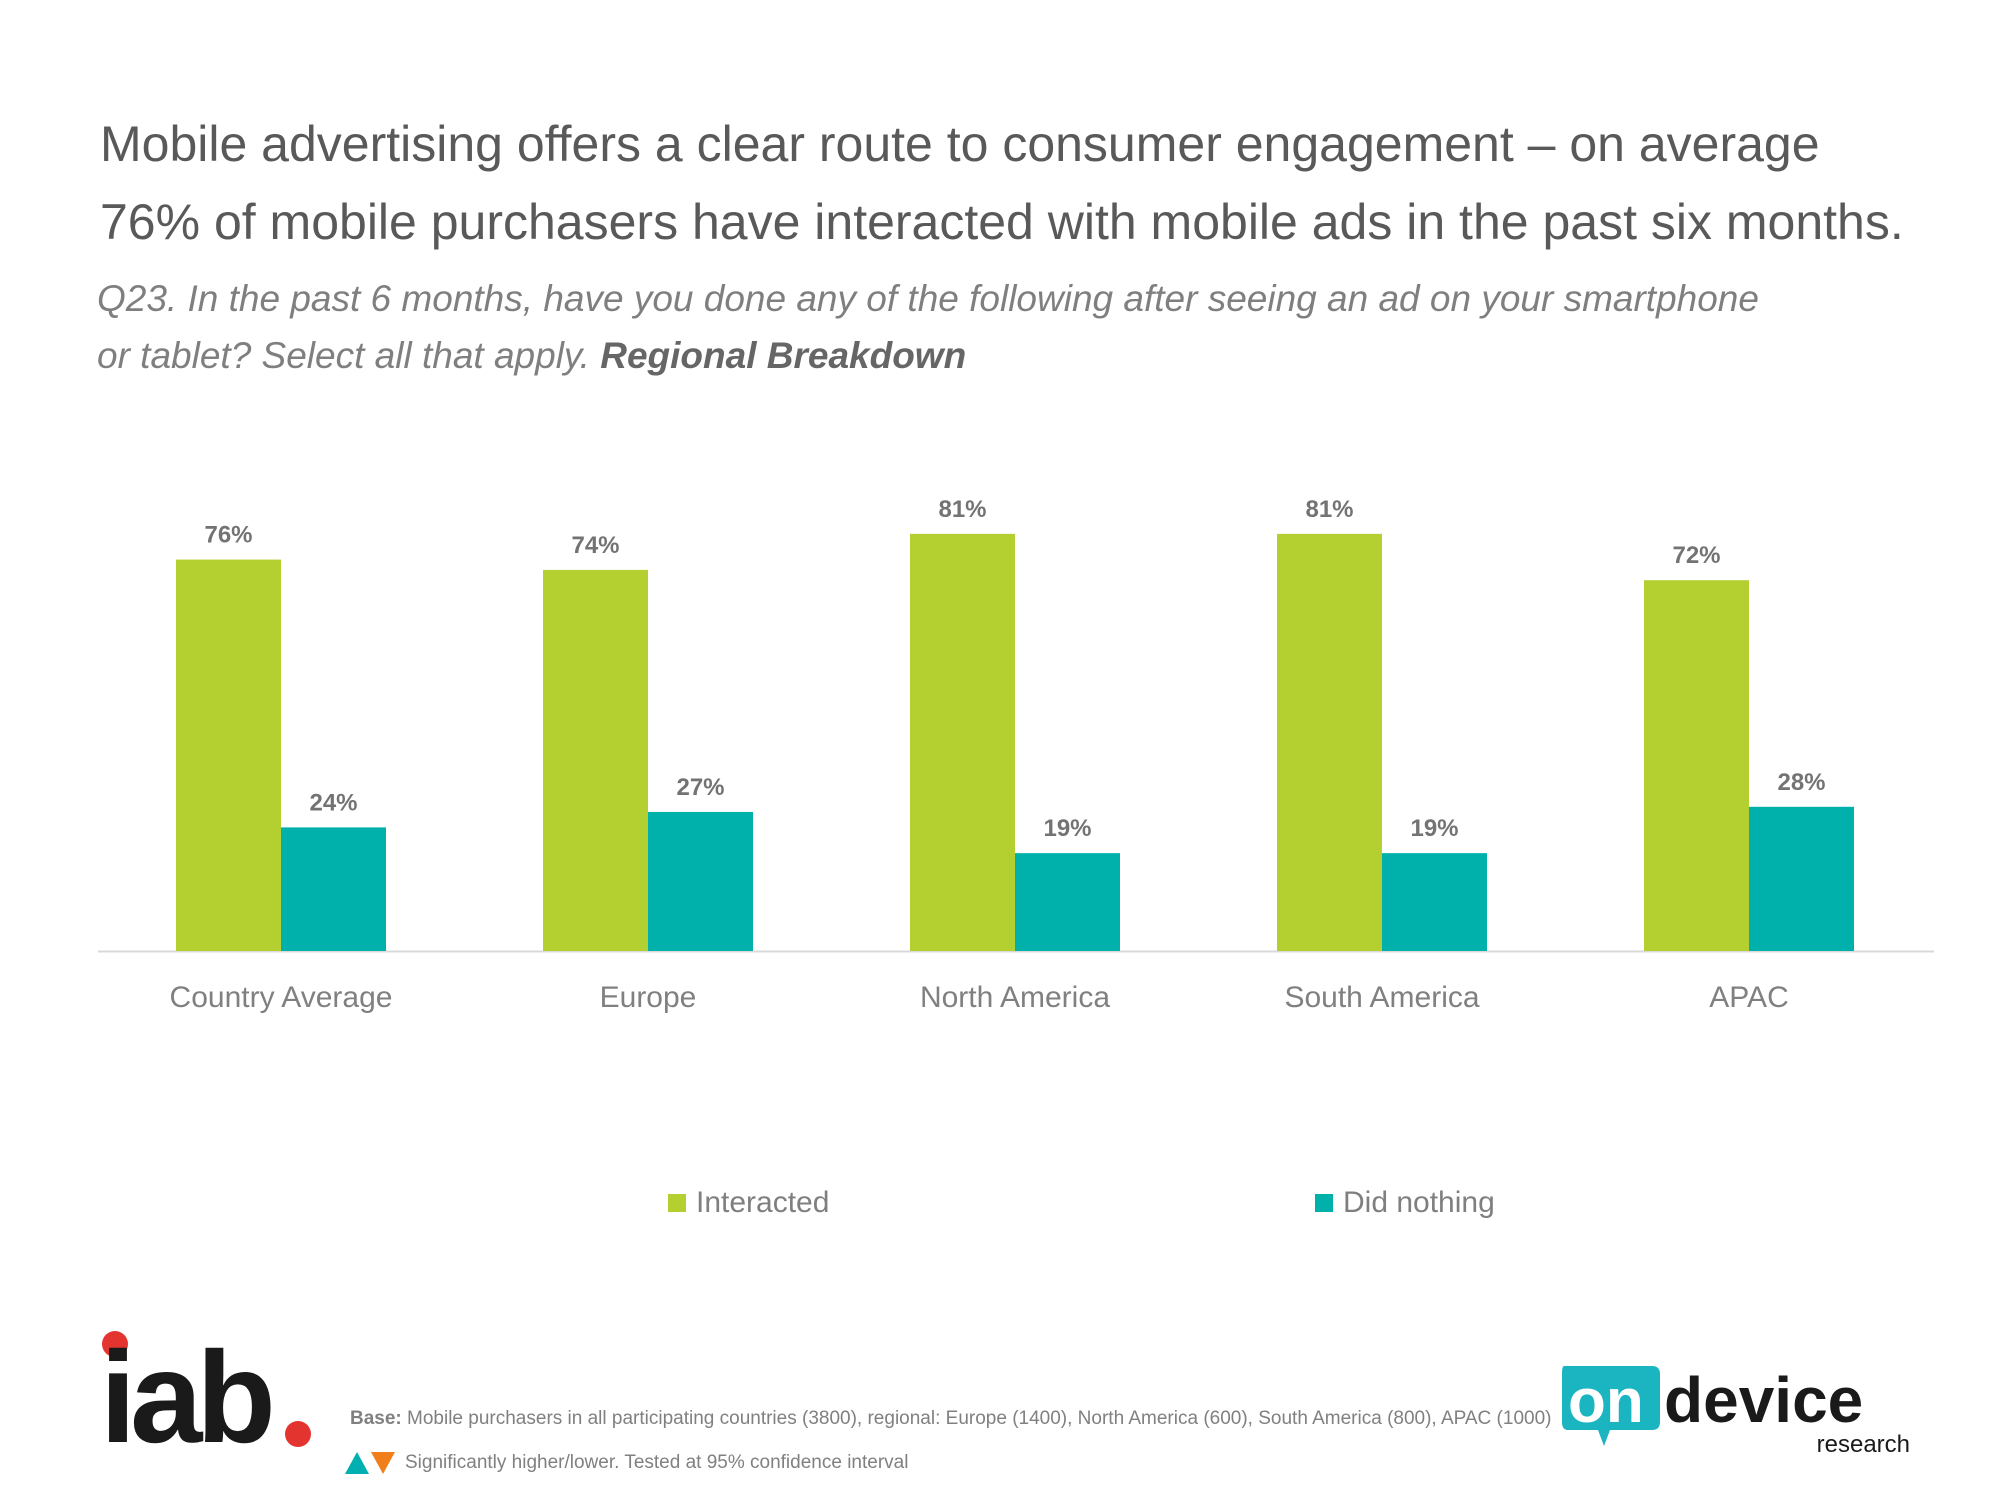  Describe the element at coordinates (228, 535) in the screenshot. I see `data-label-interacted-country-average: 76%` at that location.